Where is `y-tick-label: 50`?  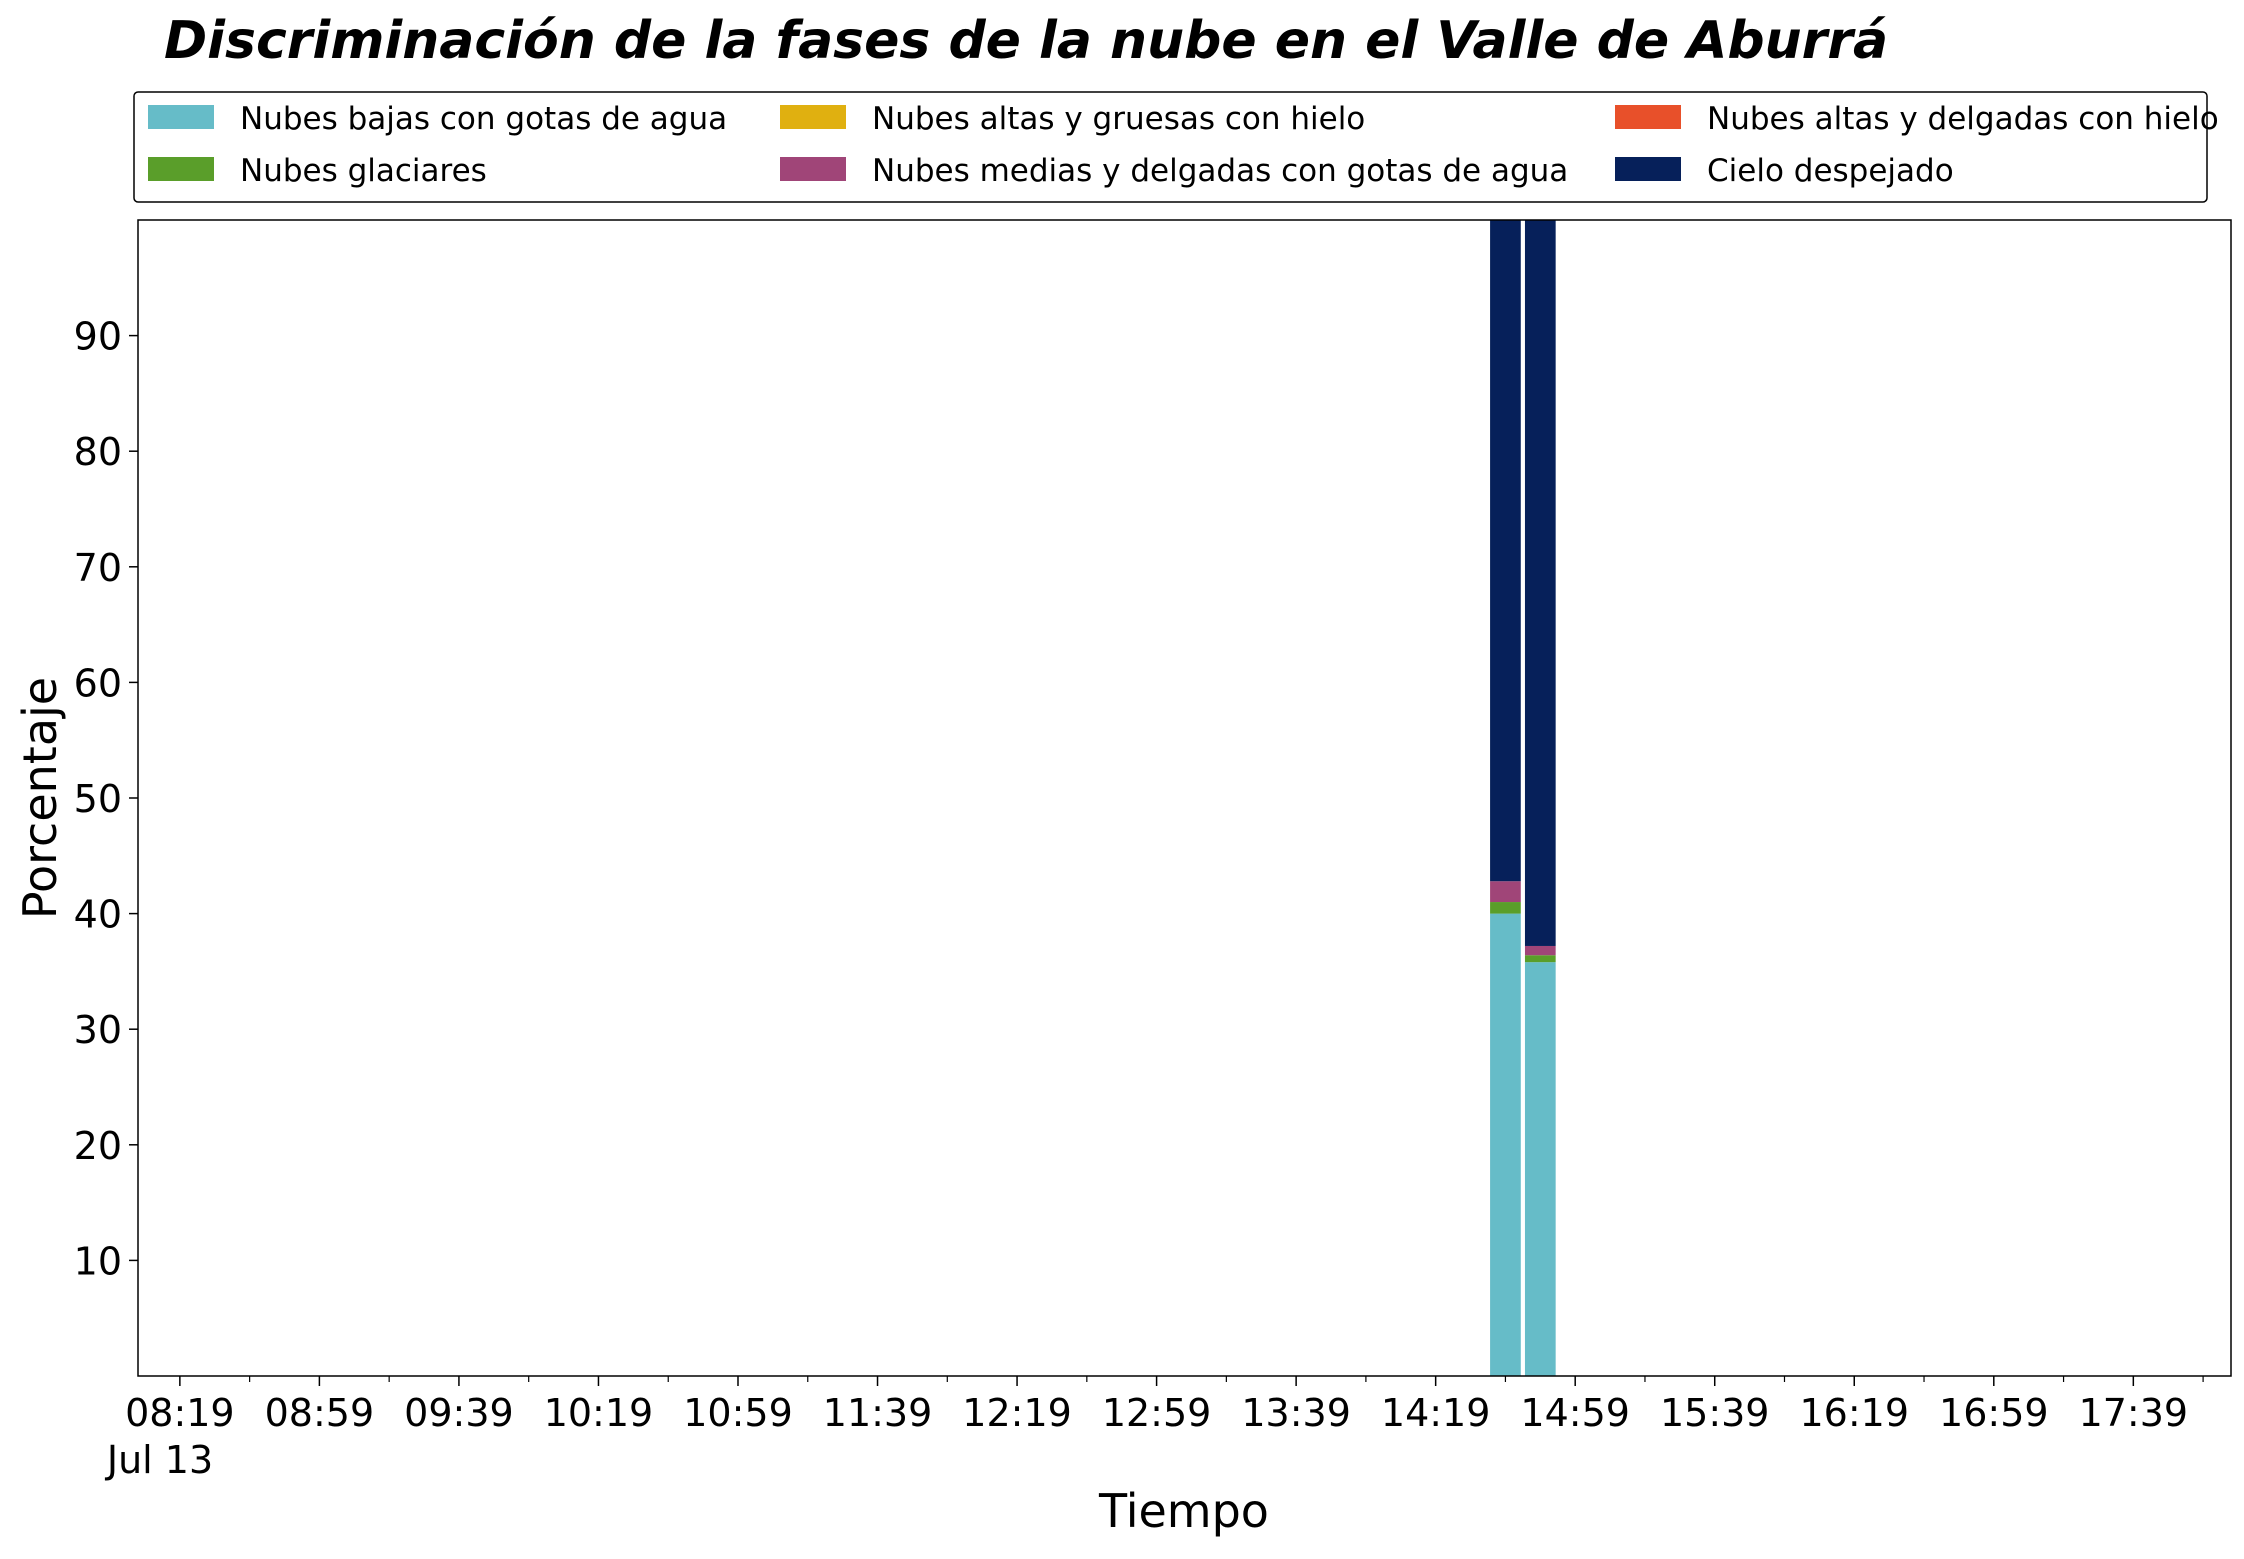 y-tick-label: 50 is located at coordinates (98, 799).